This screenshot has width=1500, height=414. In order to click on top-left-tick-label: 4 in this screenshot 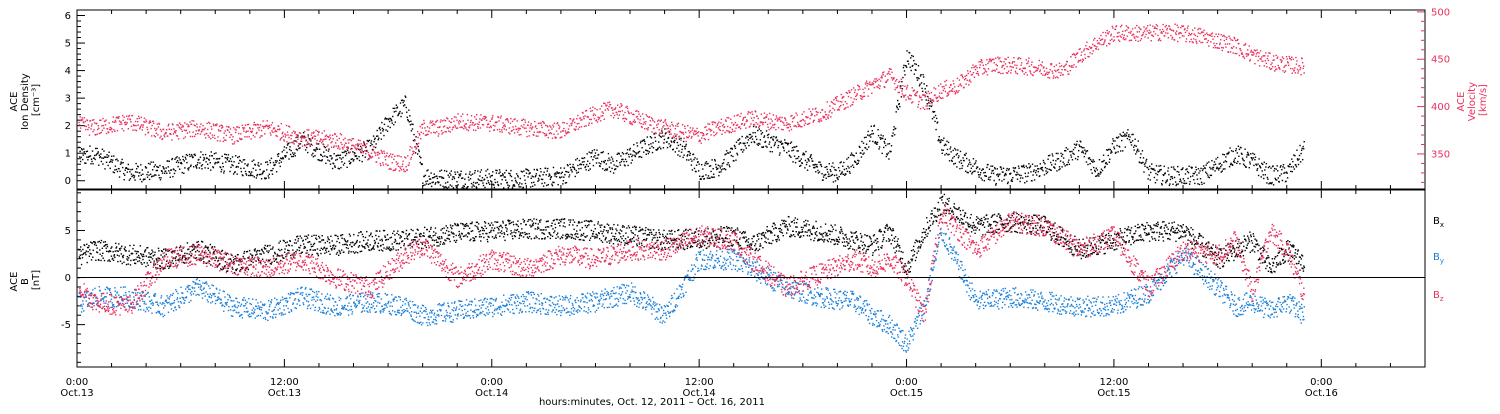, I will do `click(68, 71)`.